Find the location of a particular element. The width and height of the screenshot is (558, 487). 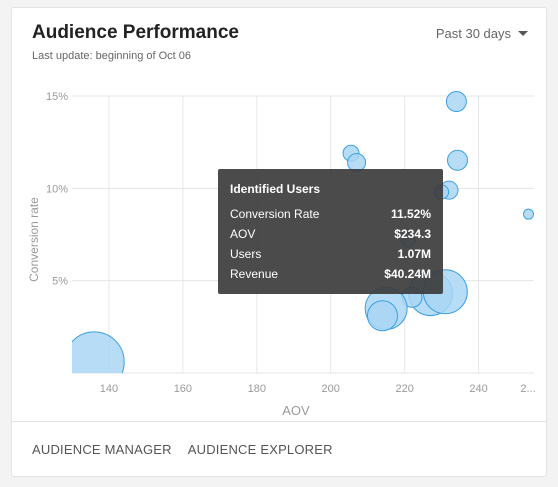

tooltip-label: AOV is located at coordinates (243, 234).